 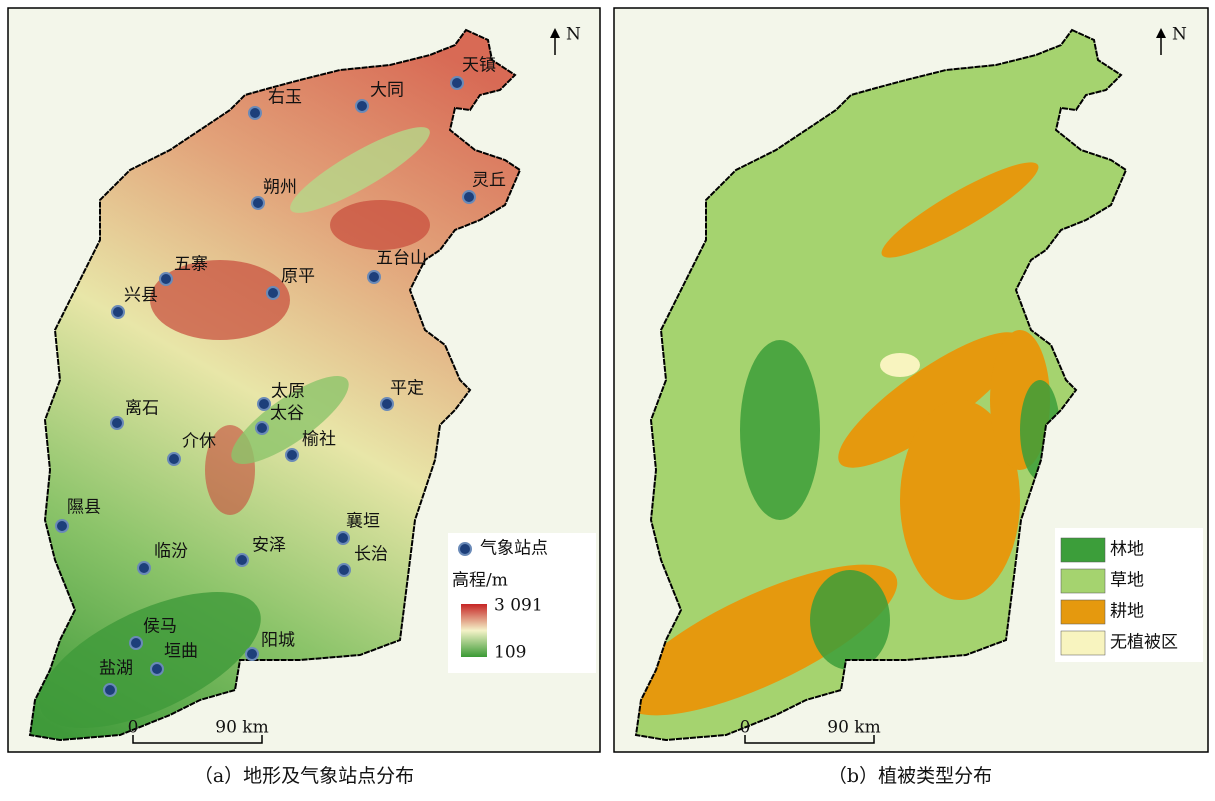 What do you see at coordinates (1127, 581) in the screenshot?
I see `legend-label: 草地` at bounding box center [1127, 581].